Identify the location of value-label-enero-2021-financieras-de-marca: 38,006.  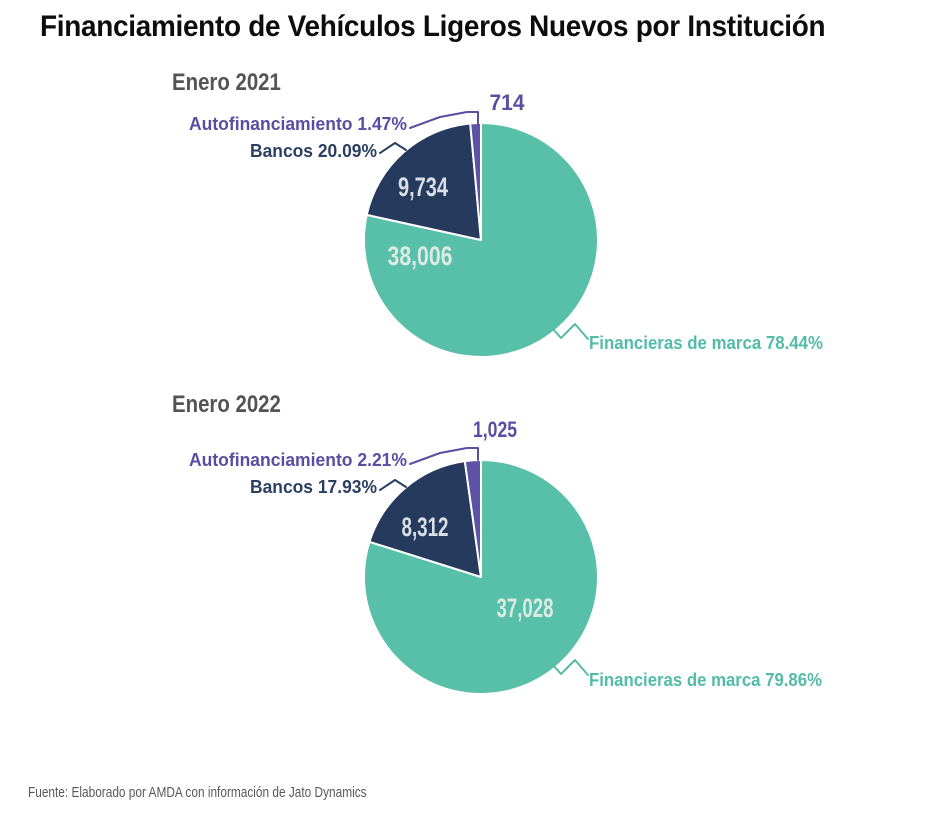
(420, 256).